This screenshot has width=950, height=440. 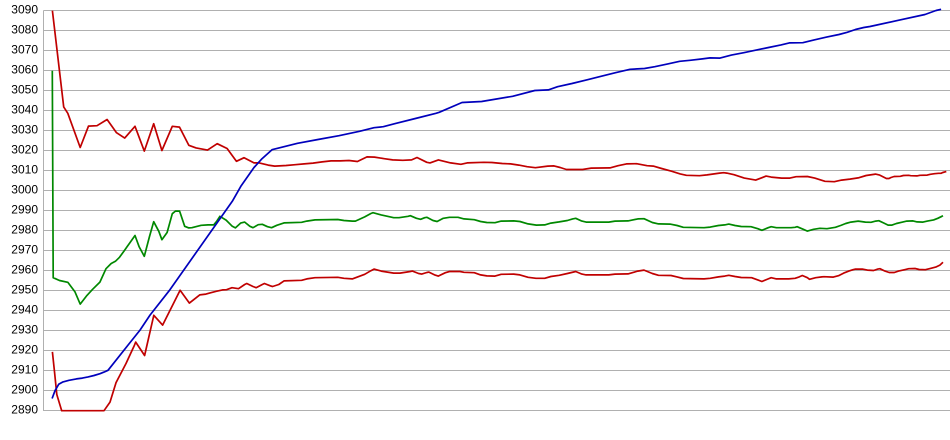 I want to click on svg-text: 2990, so click(x=24, y=210).